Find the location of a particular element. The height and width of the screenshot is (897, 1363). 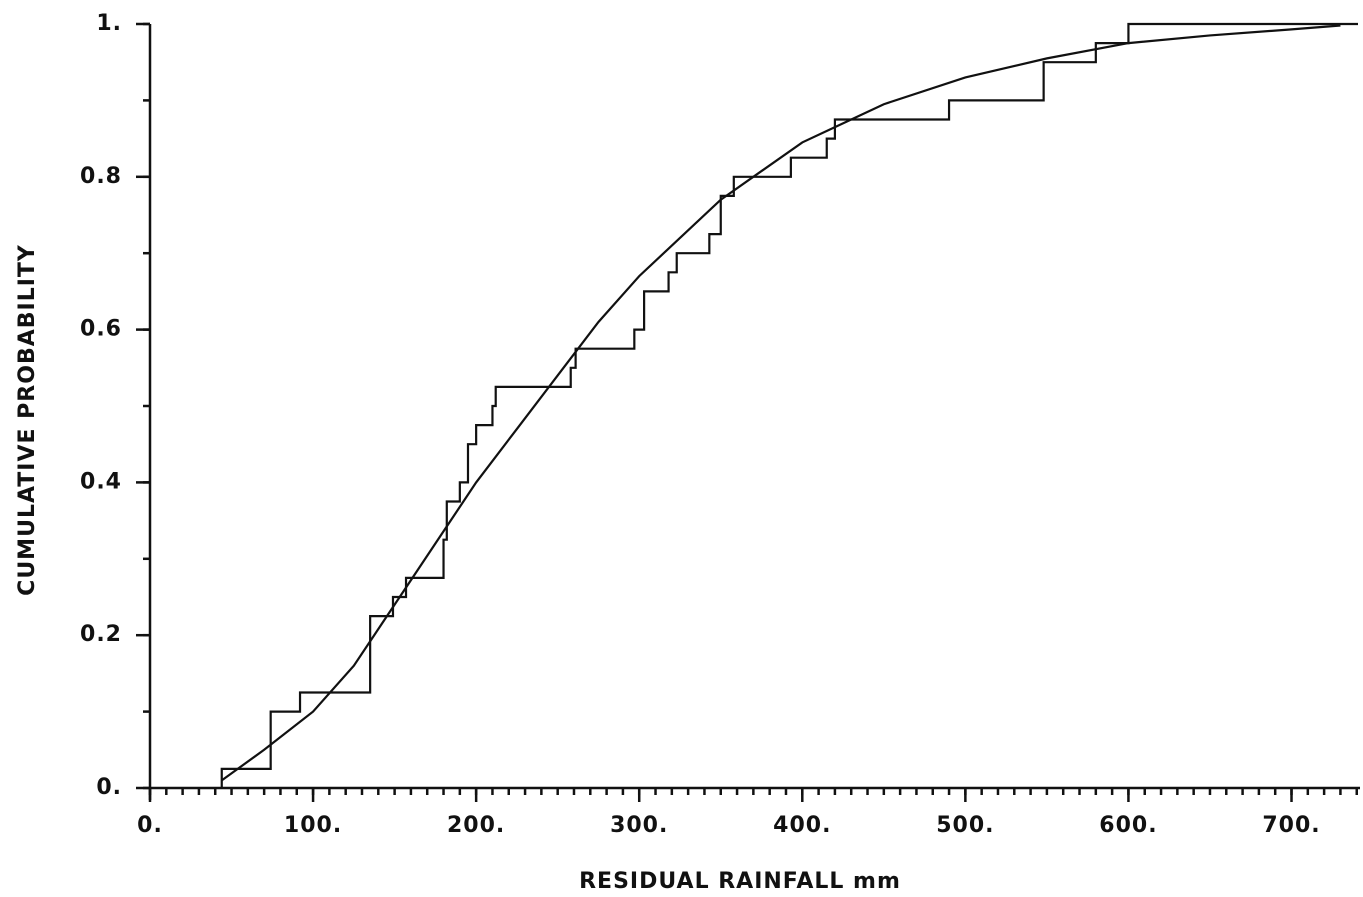

x-axis-label: RESIDUAL RAINFALL mm is located at coordinates (740, 881).